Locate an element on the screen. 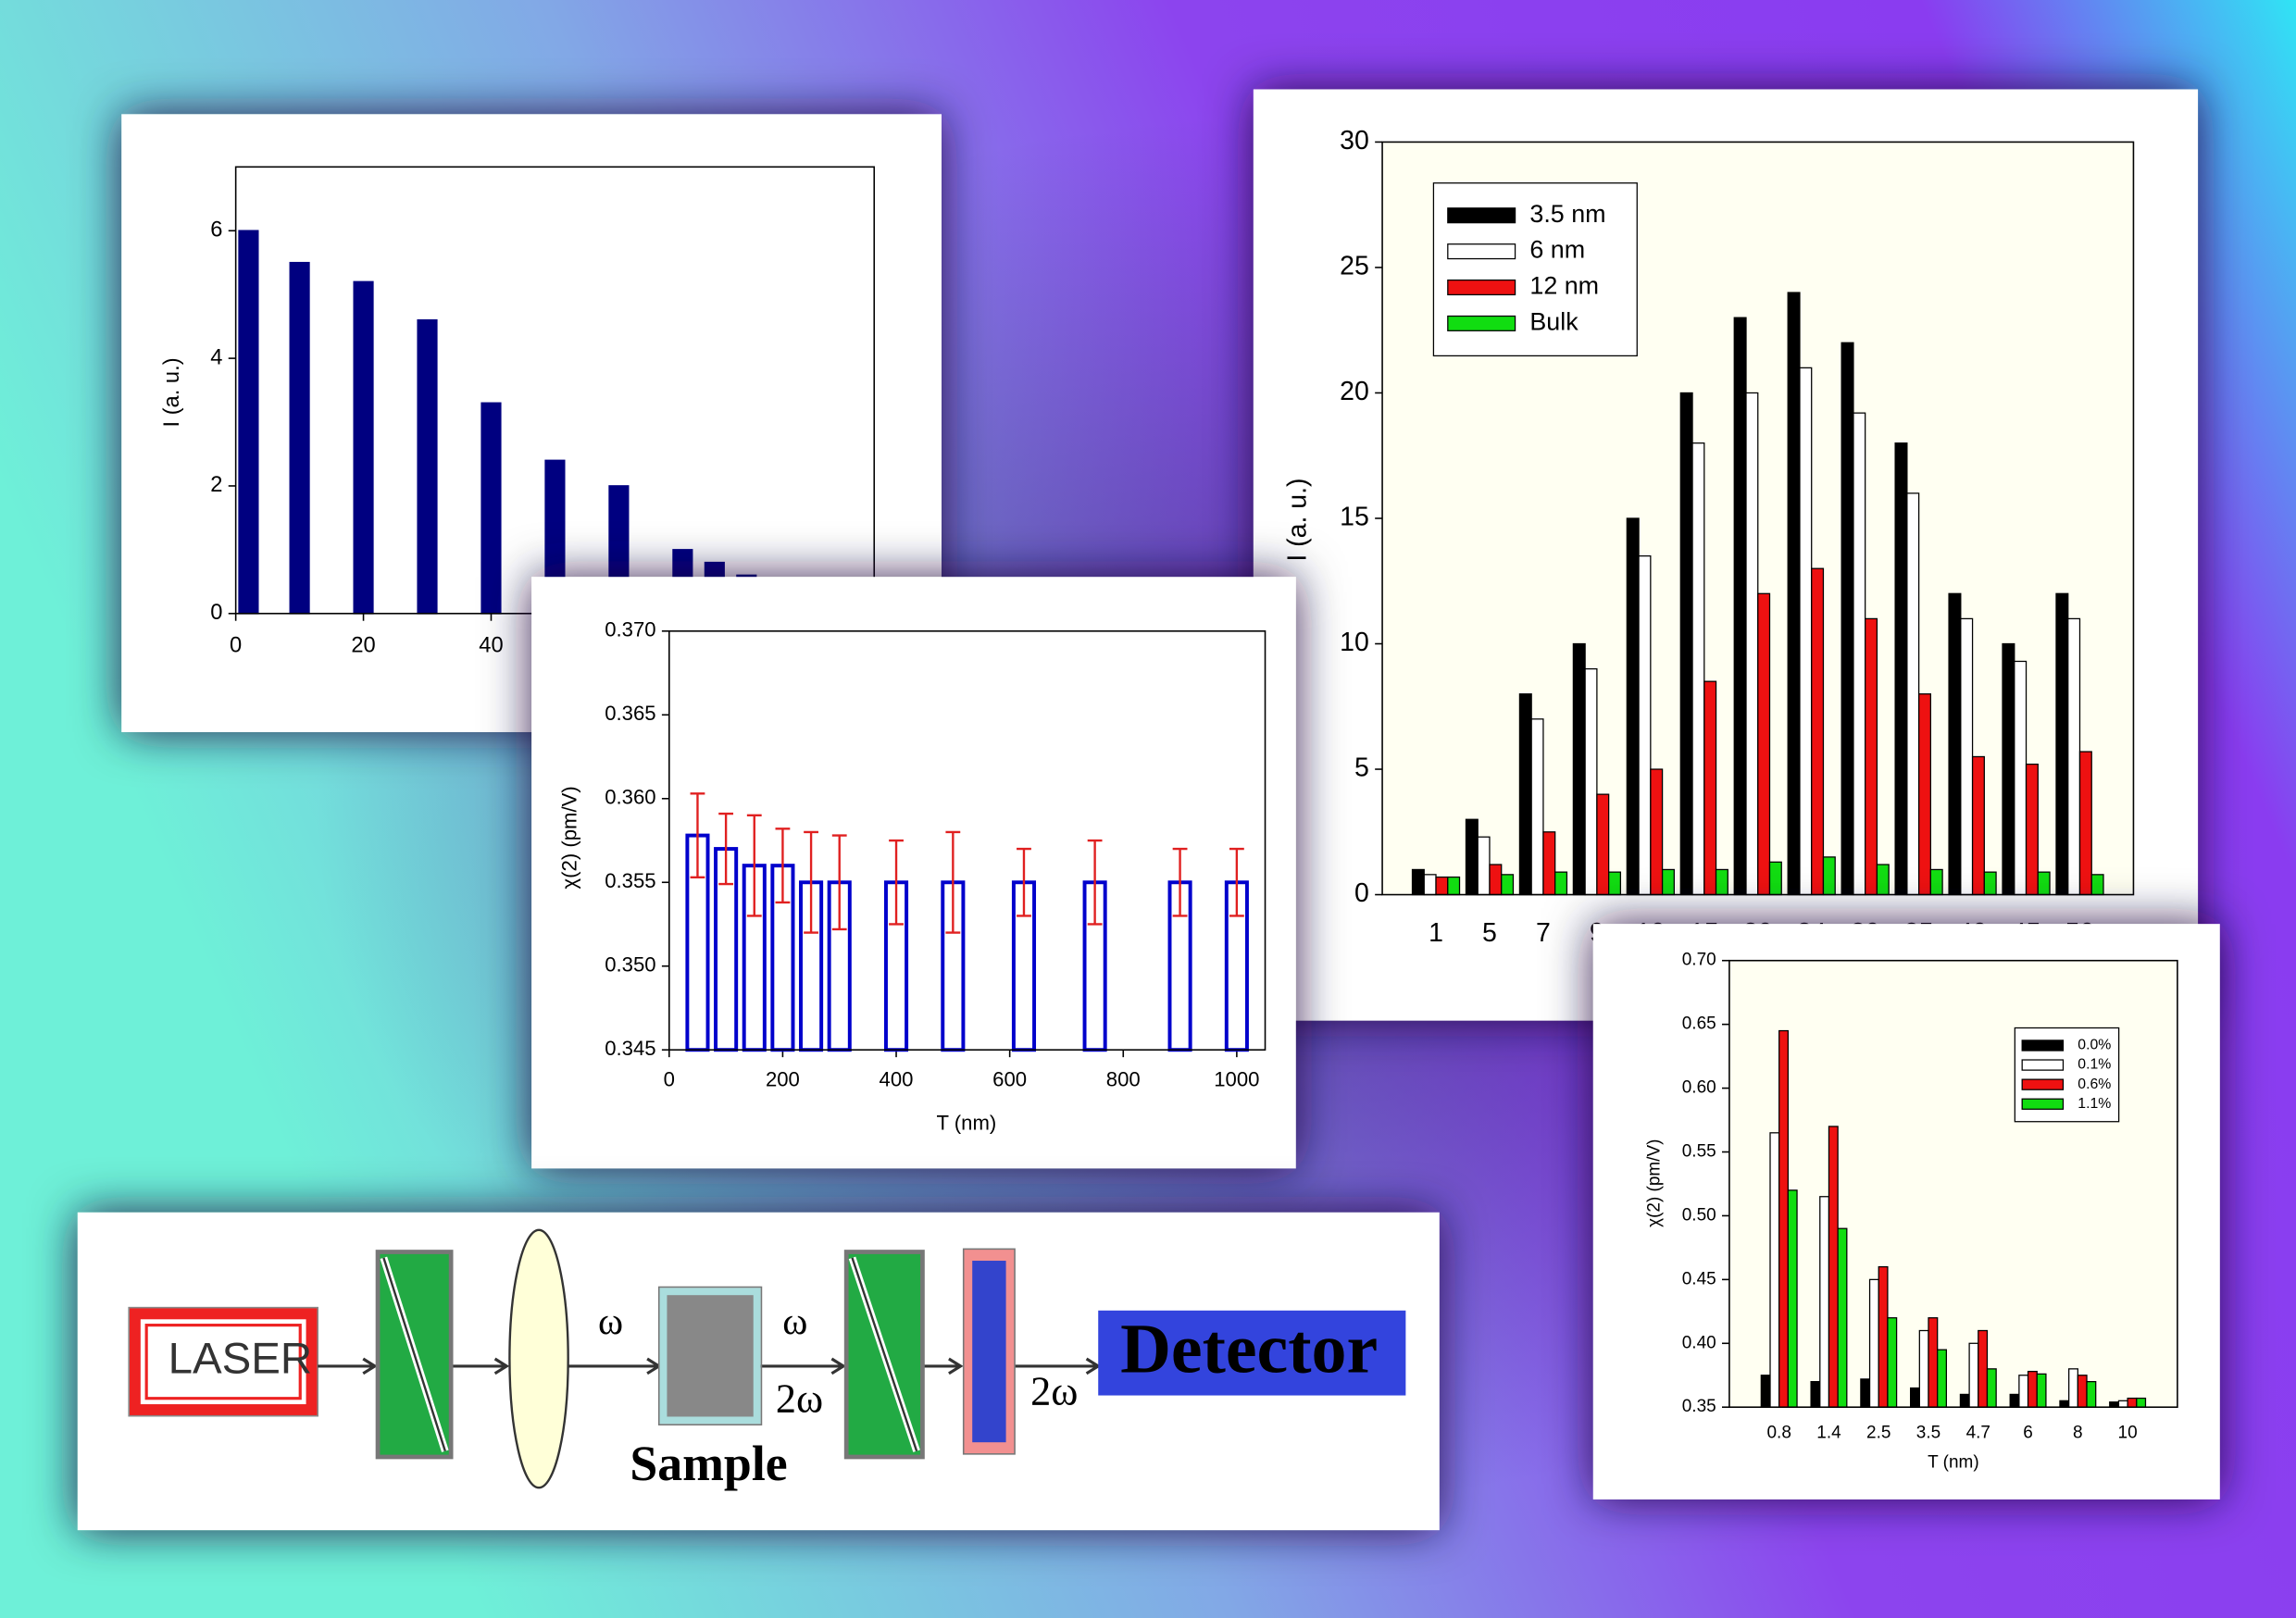  plot-frame is located at coordinates (967, 841).